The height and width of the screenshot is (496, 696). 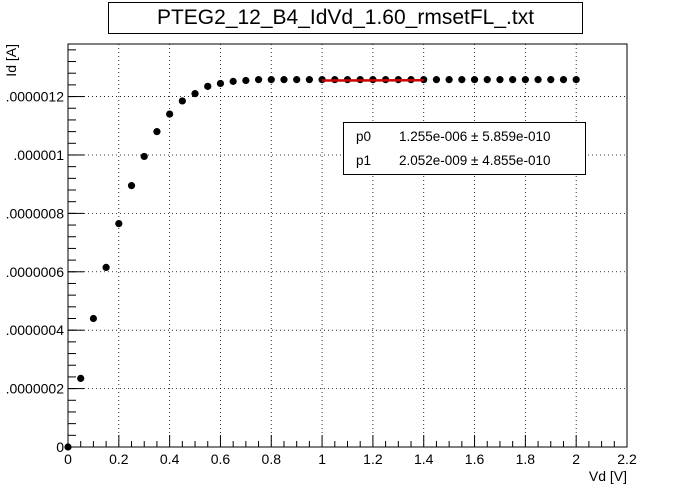 What do you see at coordinates (35, 330) in the screenshot?
I see `y-tick-label: .0000004` at bounding box center [35, 330].